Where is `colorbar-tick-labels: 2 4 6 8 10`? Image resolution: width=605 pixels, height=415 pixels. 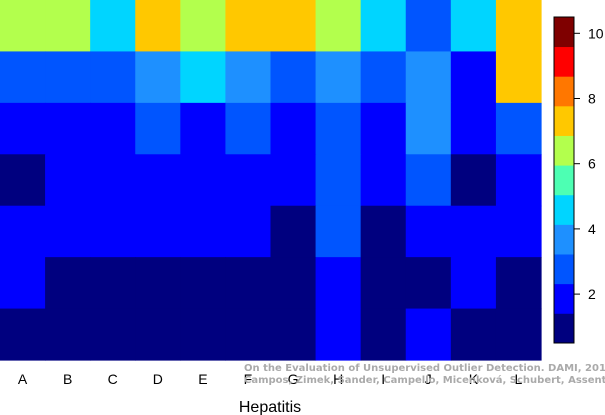
colorbar-tick-labels: 2 4 6 8 10 is located at coordinates (589, 163).